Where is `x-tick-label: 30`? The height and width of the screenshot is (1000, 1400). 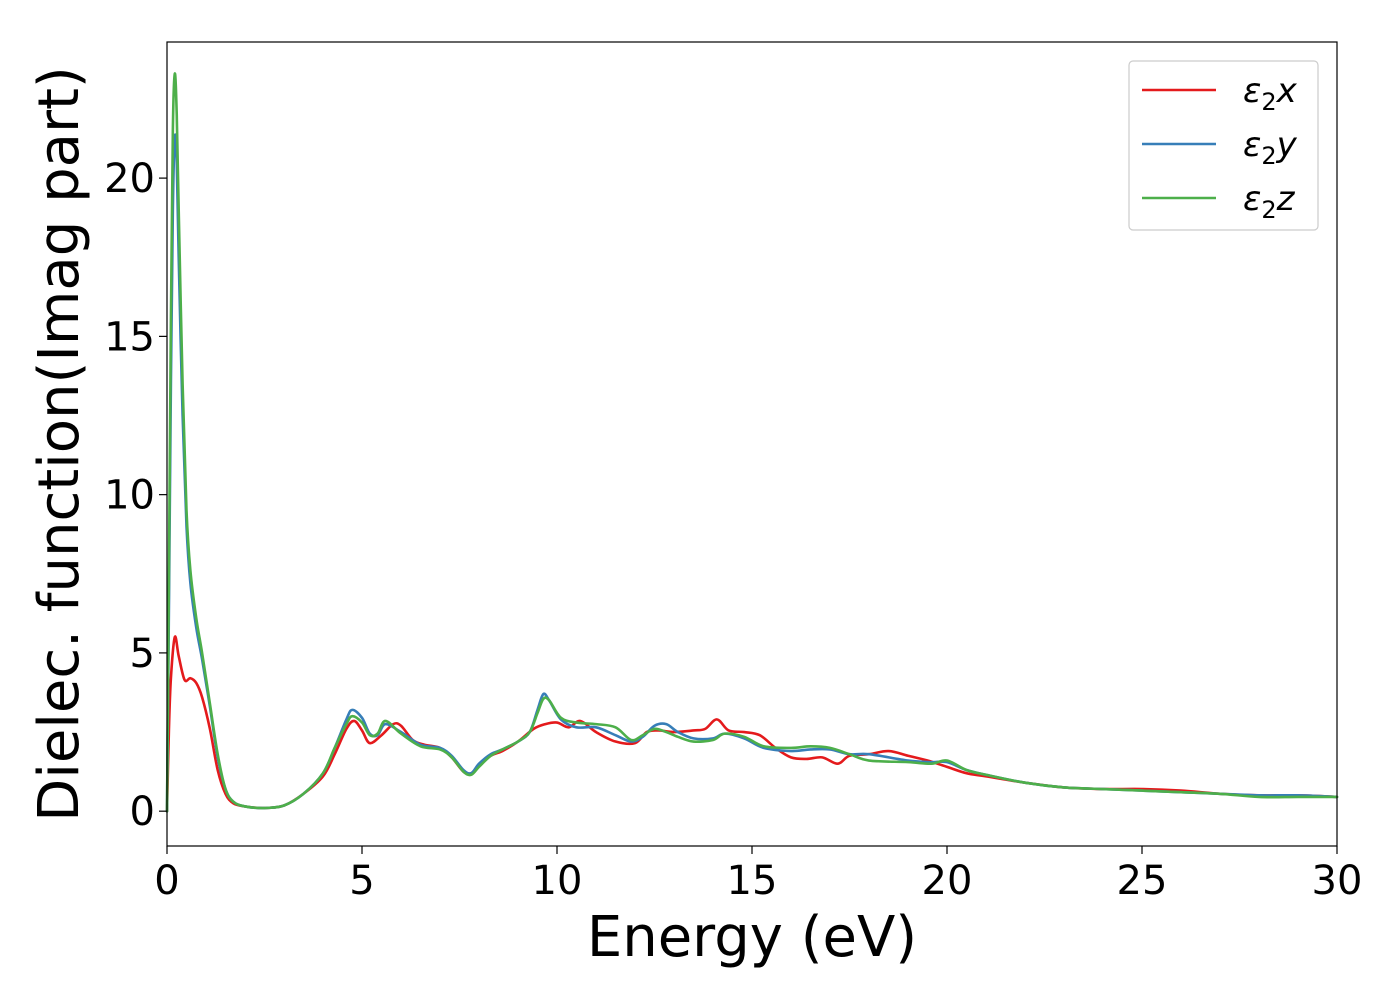
x-tick-label: 30 is located at coordinates (1337, 881).